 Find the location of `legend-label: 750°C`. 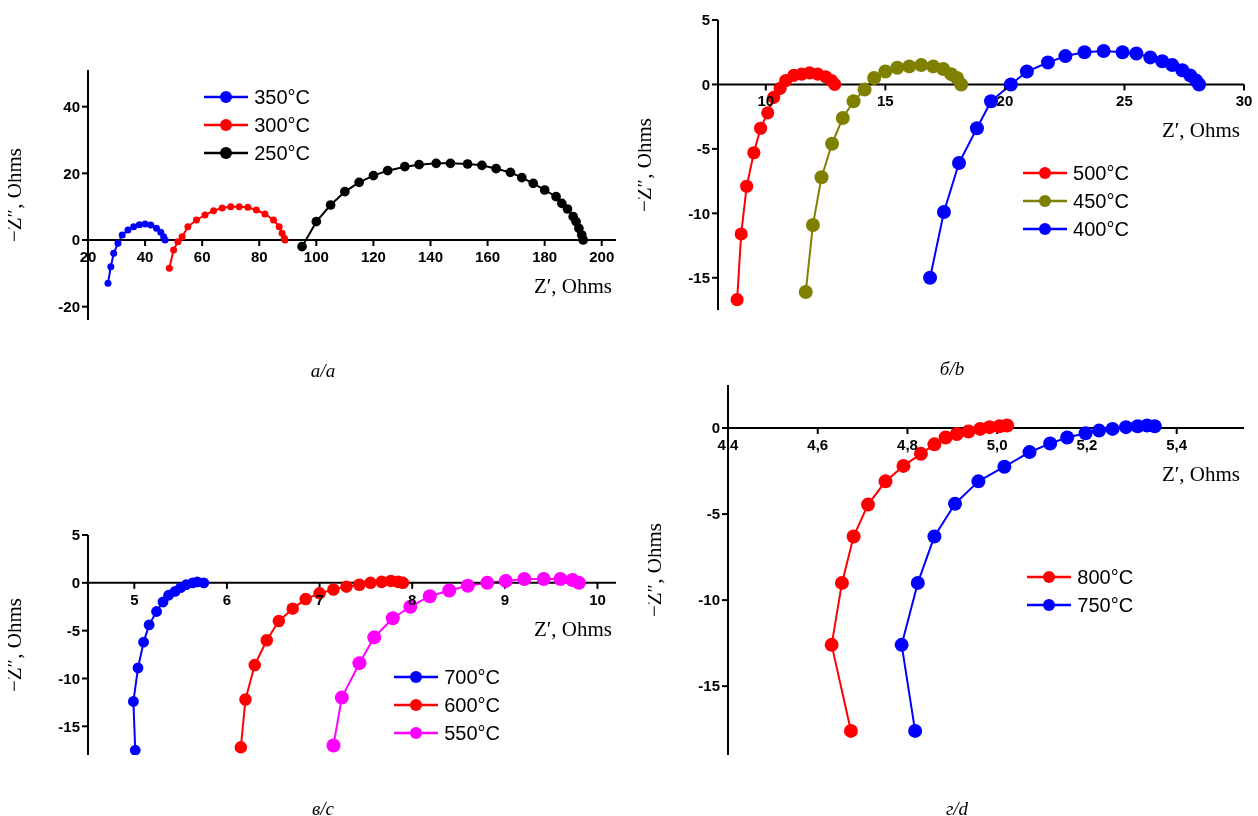

legend-label: 750°C is located at coordinates (1105, 605).